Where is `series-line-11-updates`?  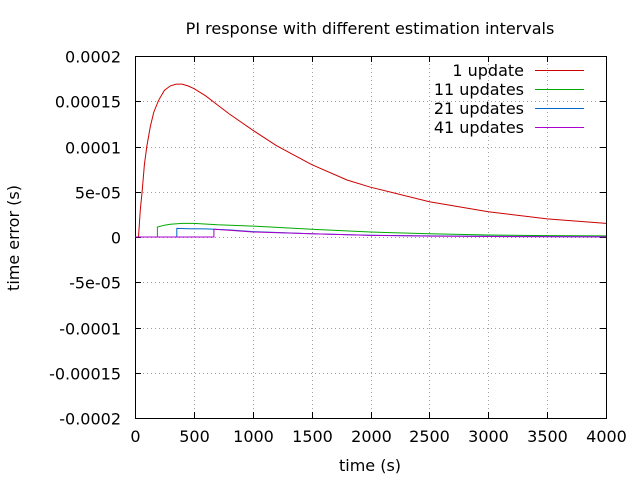 series-line-11-updates is located at coordinates (371, 230).